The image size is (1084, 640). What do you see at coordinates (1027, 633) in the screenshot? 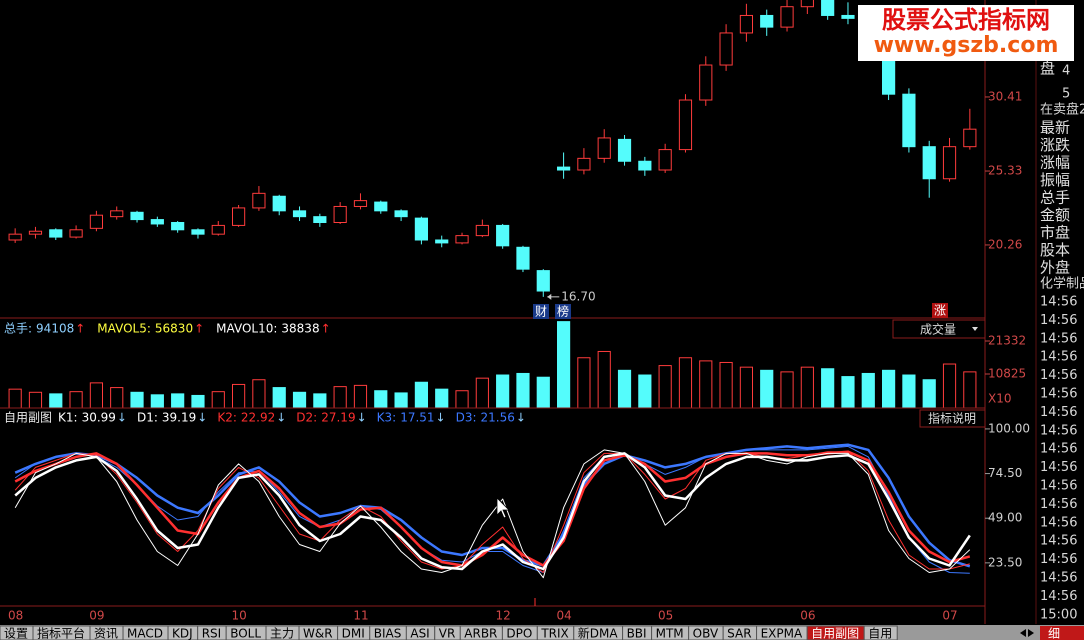
I see `scroll-arrows` at bounding box center [1027, 633].